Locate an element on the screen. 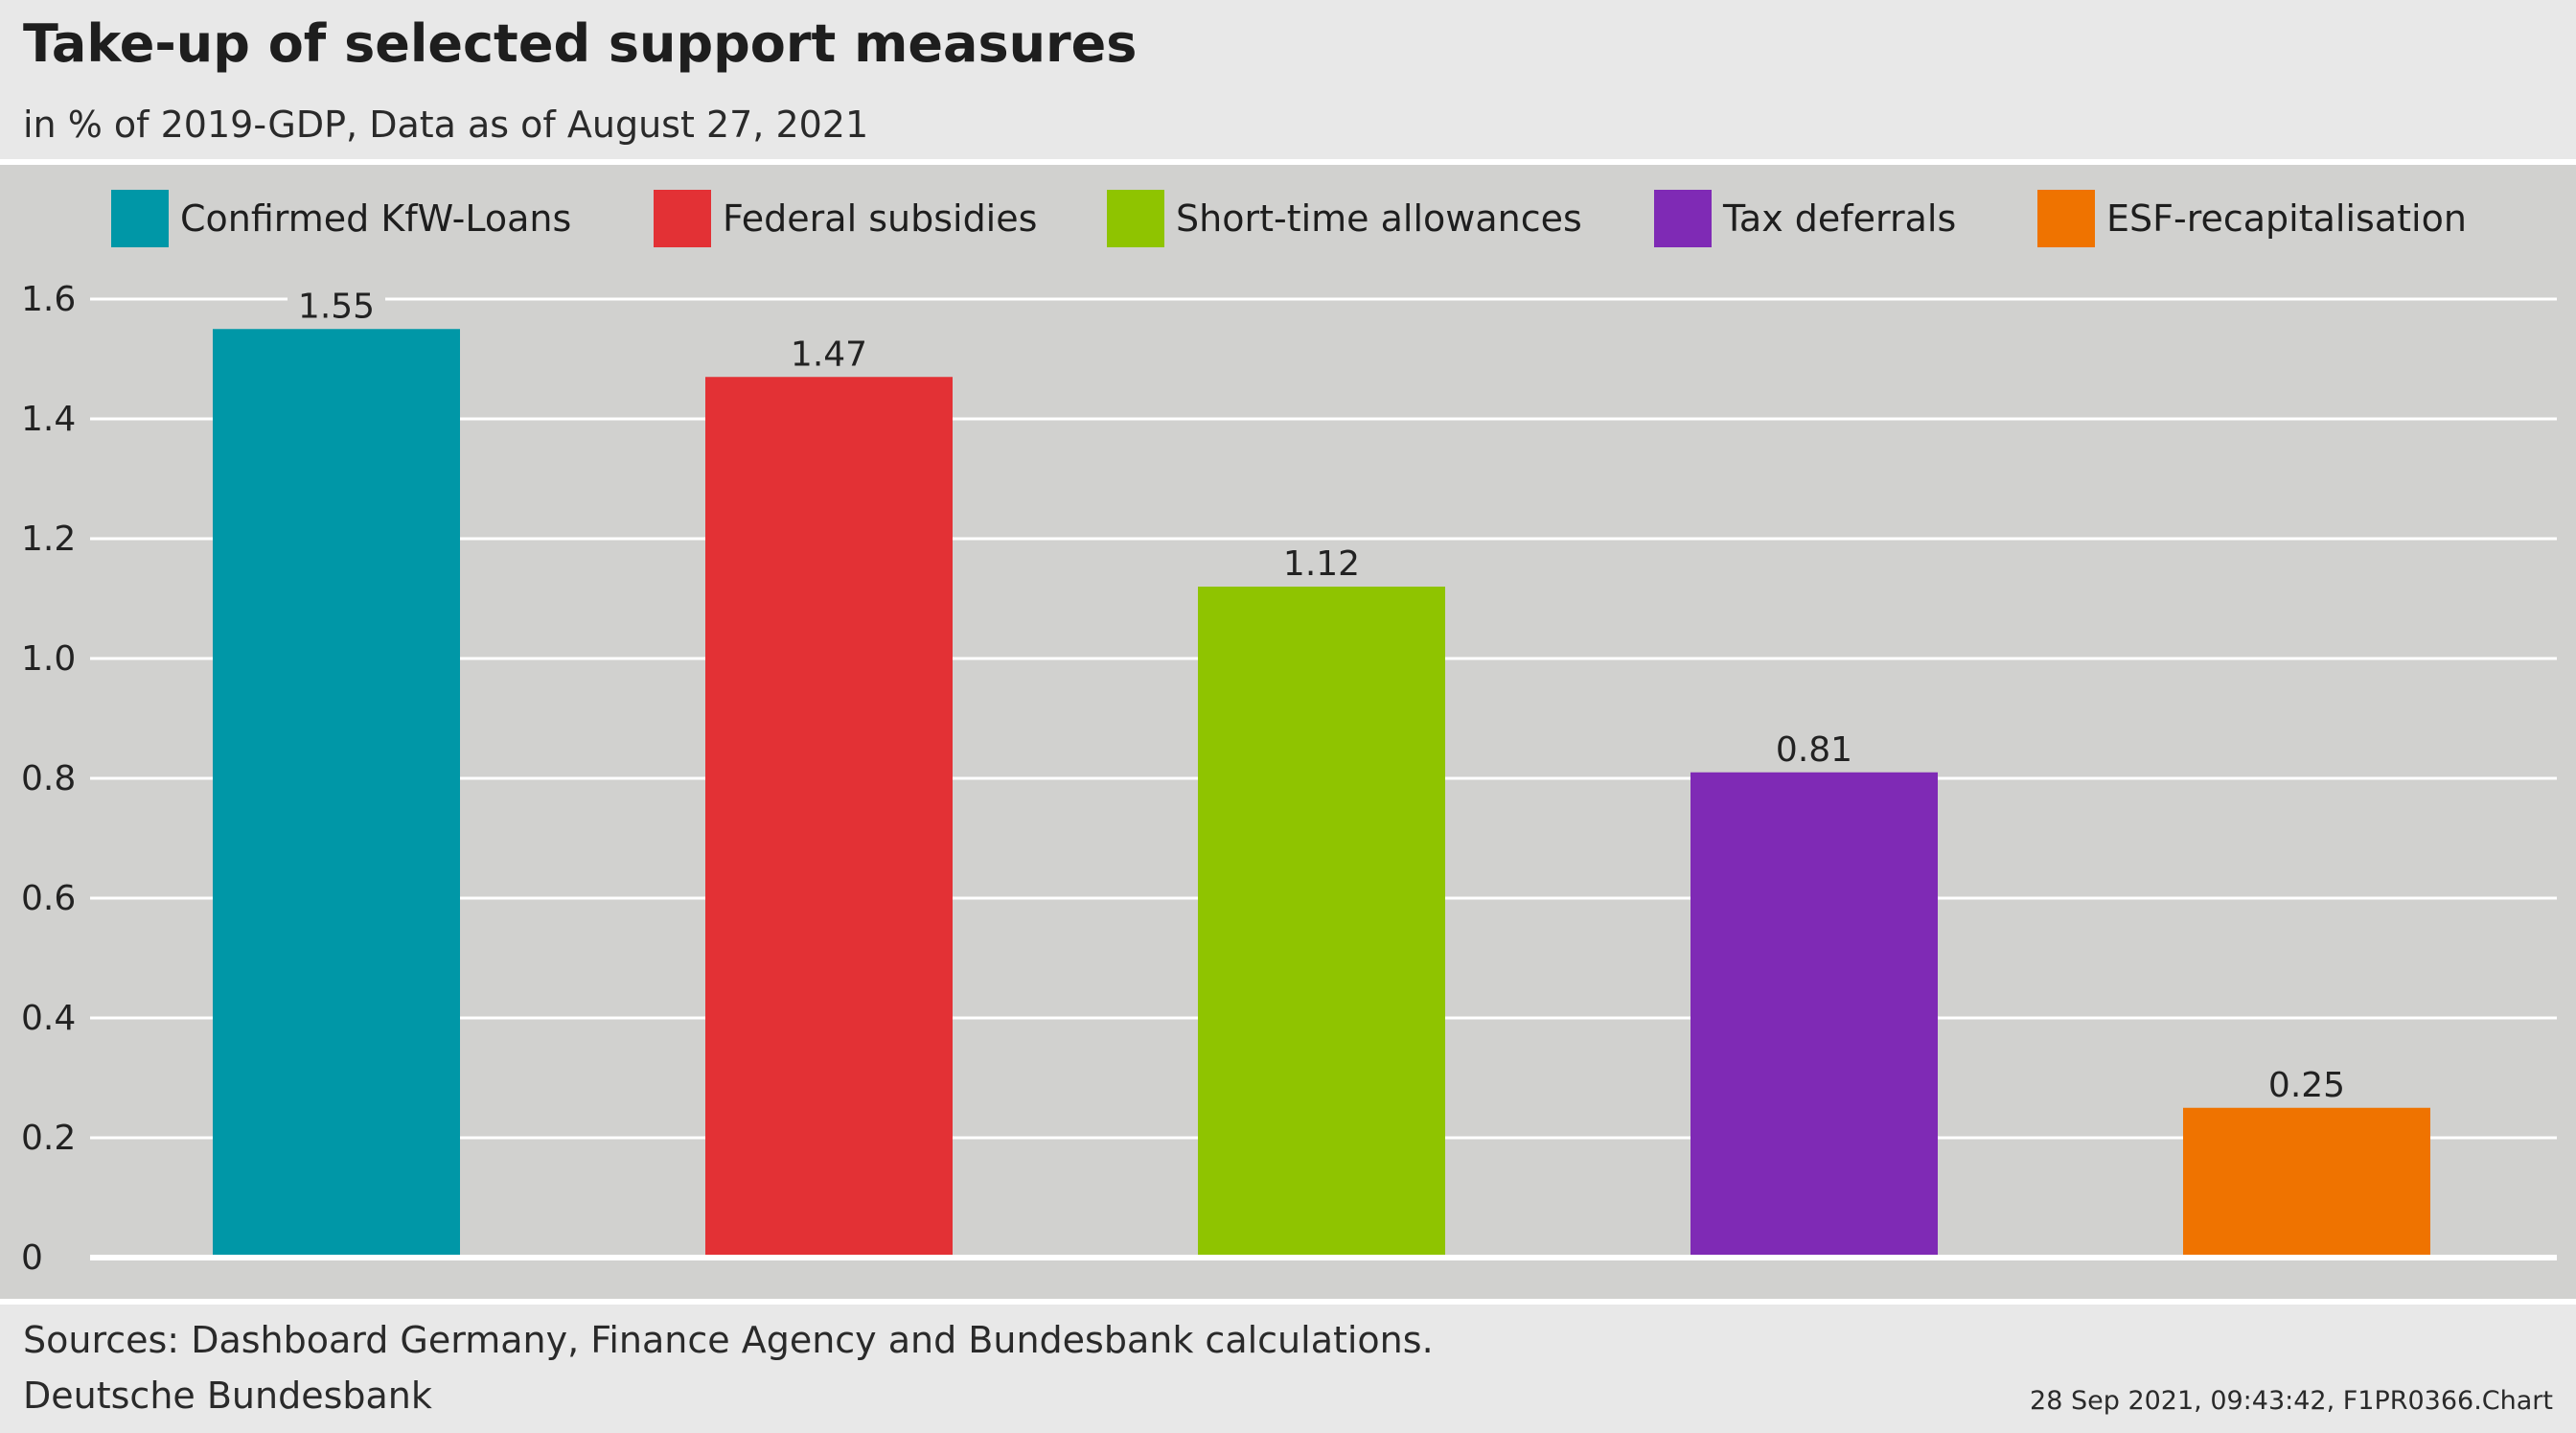  y-tick-label: 1.2 is located at coordinates (48, 539).